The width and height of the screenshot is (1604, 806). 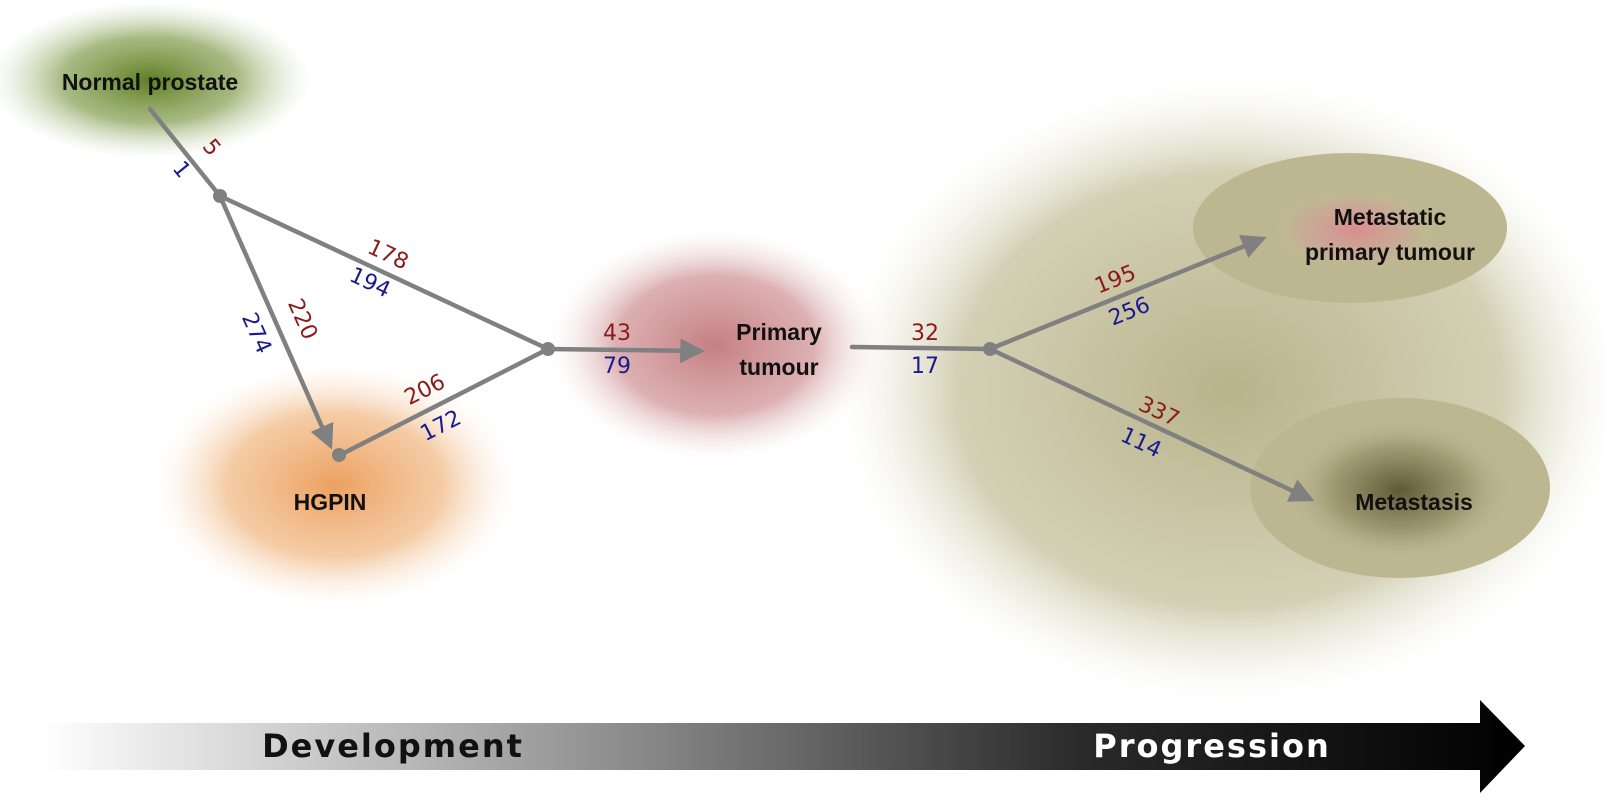 I want to click on edge-normal-to-branch, so click(x=185, y=152).